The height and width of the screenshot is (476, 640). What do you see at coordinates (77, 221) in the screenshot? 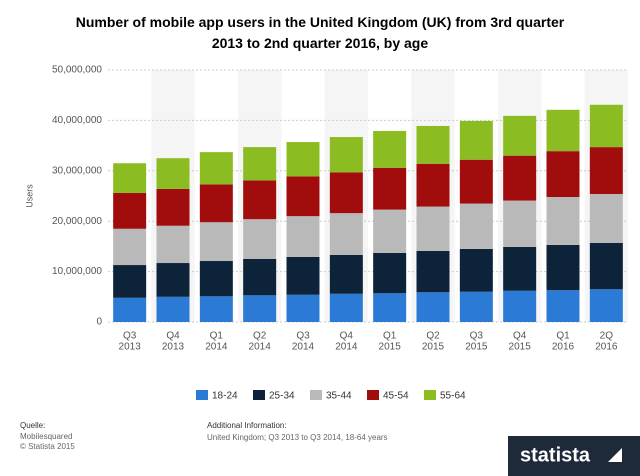
I see `y-tick-label: 20,000,000` at bounding box center [77, 221].